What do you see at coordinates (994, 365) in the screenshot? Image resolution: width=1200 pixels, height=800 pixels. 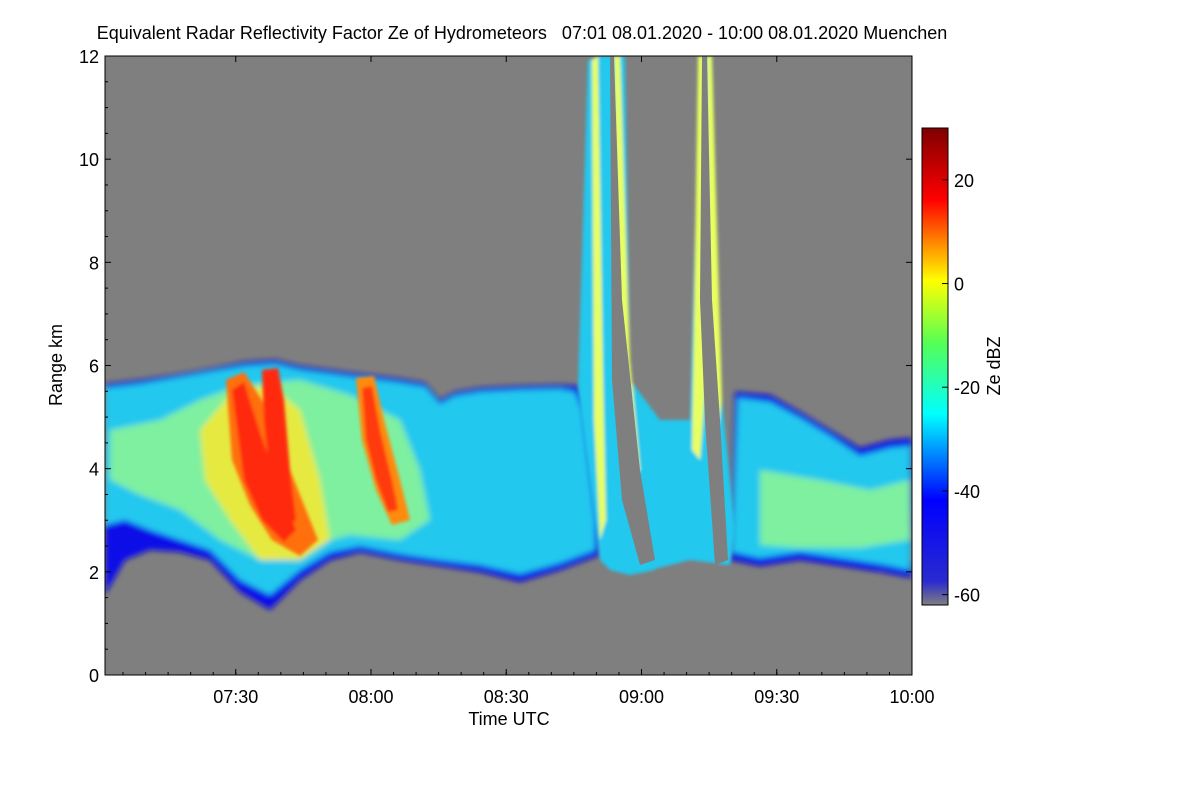 I see `colorbar-label: Ze dBZ` at bounding box center [994, 365].